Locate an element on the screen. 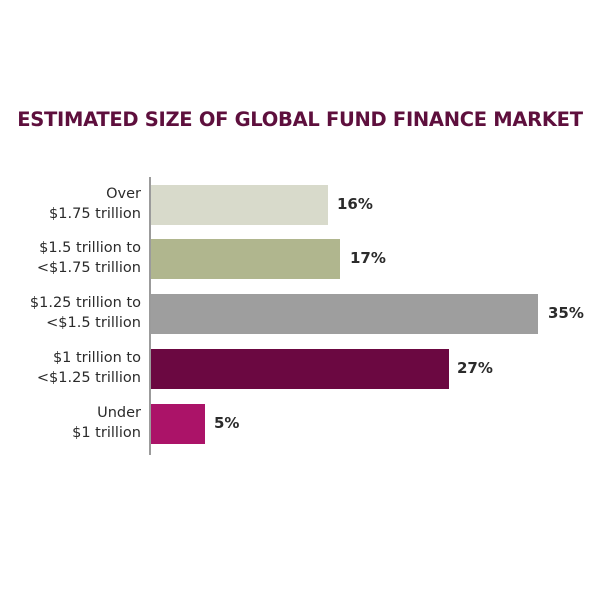 The height and width of the screenshot is (600, 600). value-label: 16% is located at coordinates (355, 204).